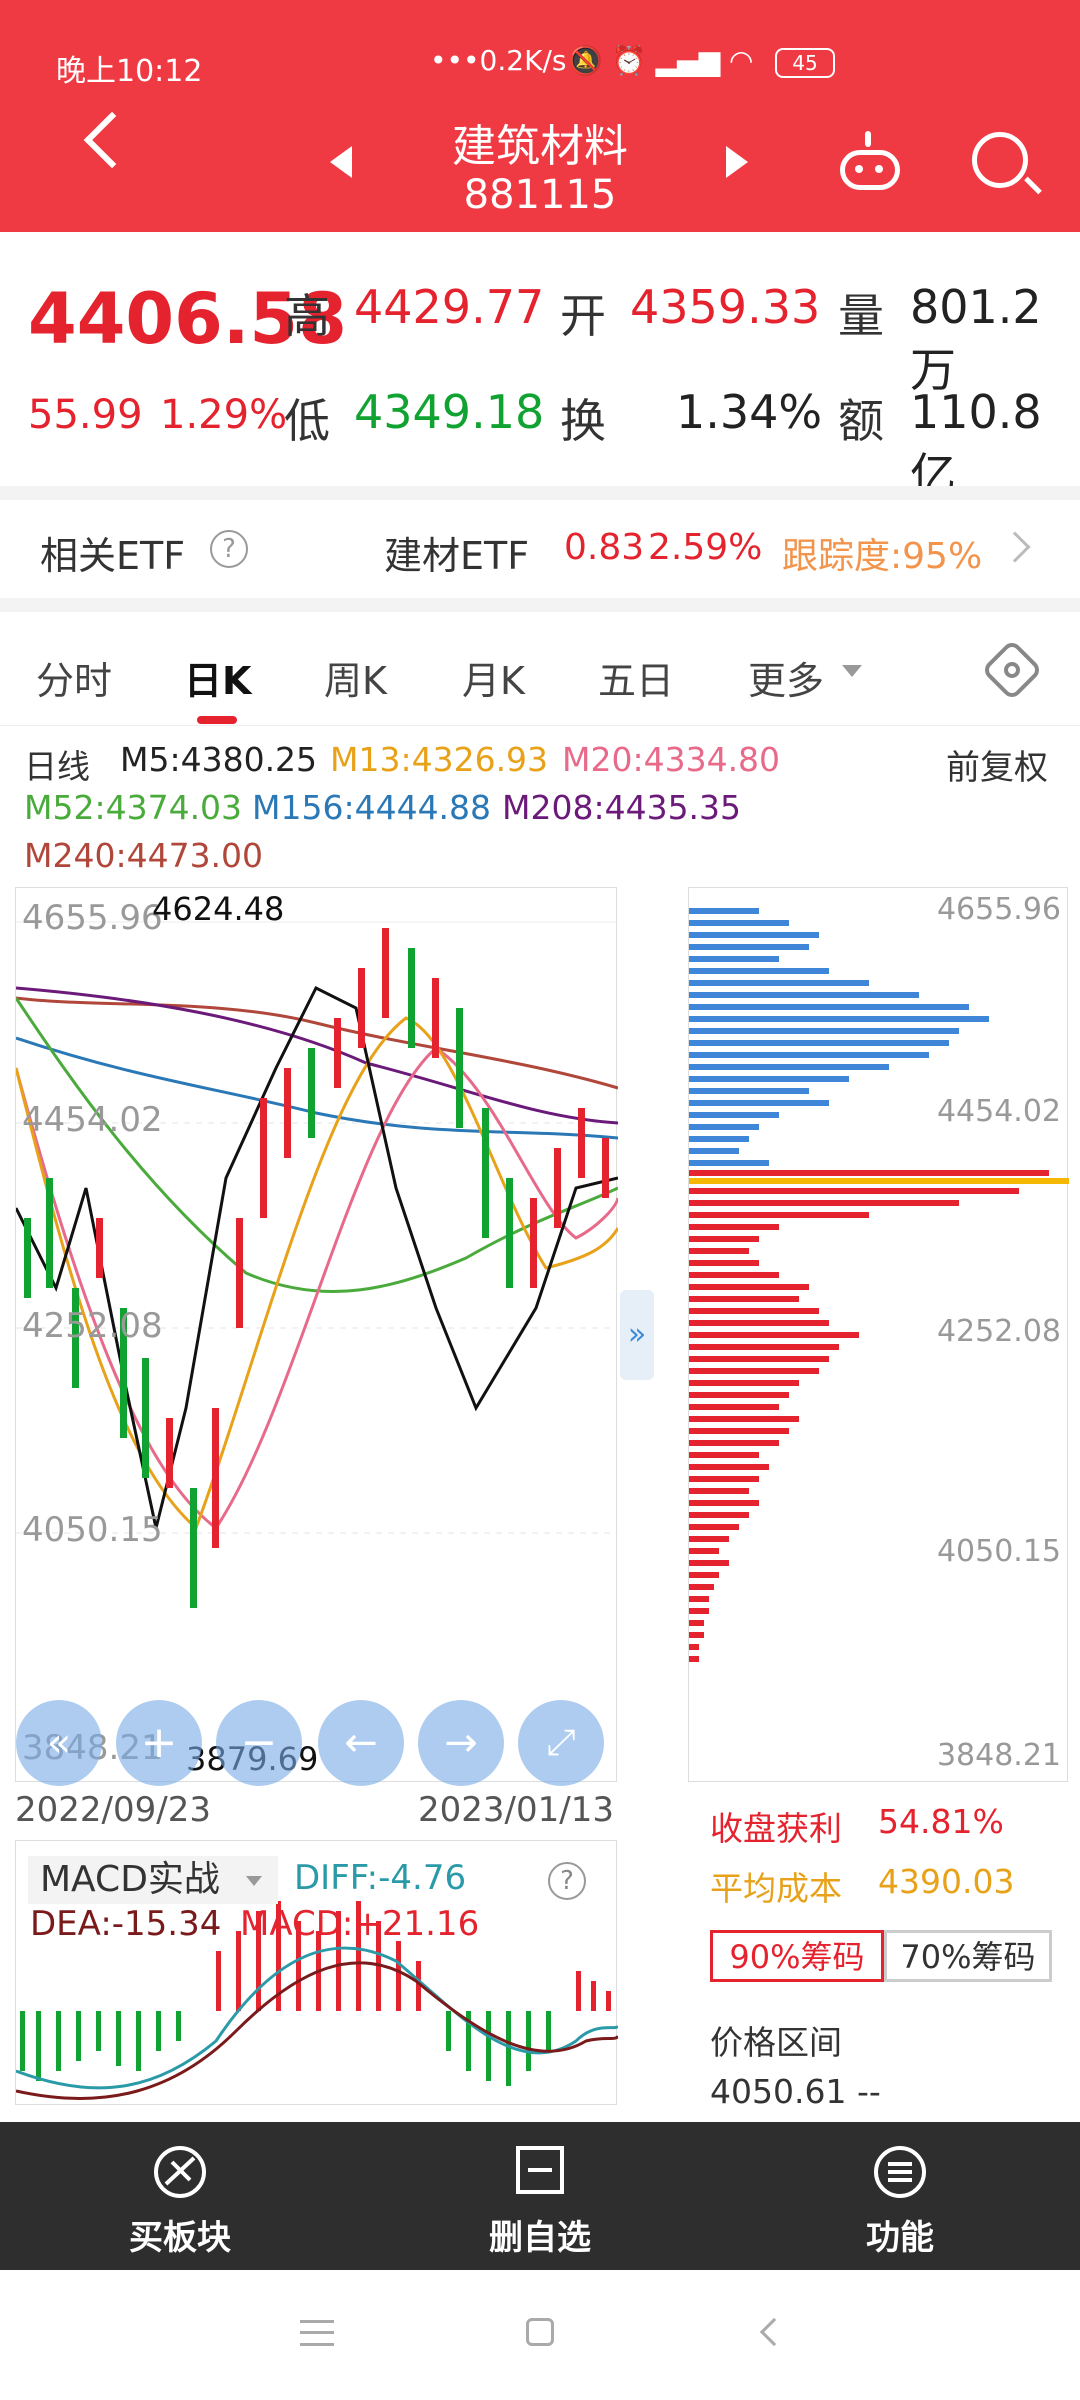  Describe the element at coordinates (540, 2170) in the screenshot. I see `remove-watchlist-icon` at that location.